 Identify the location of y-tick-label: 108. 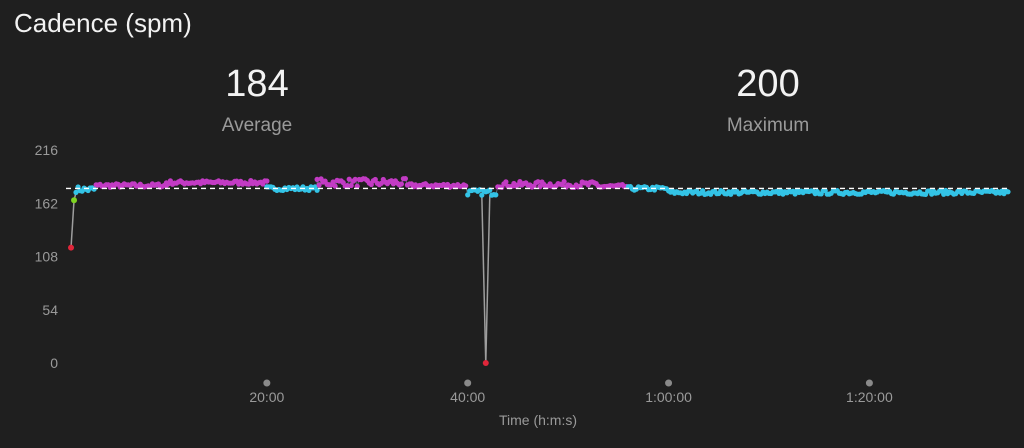
(47, 257).